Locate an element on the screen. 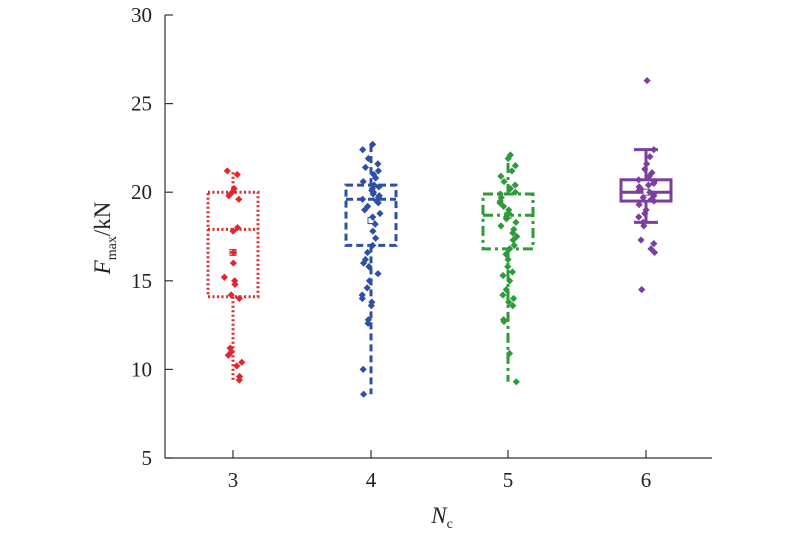 The height and width of the screenshot is (540, 800). y-axis-title-sub: max is located at coordinates (112, 248).